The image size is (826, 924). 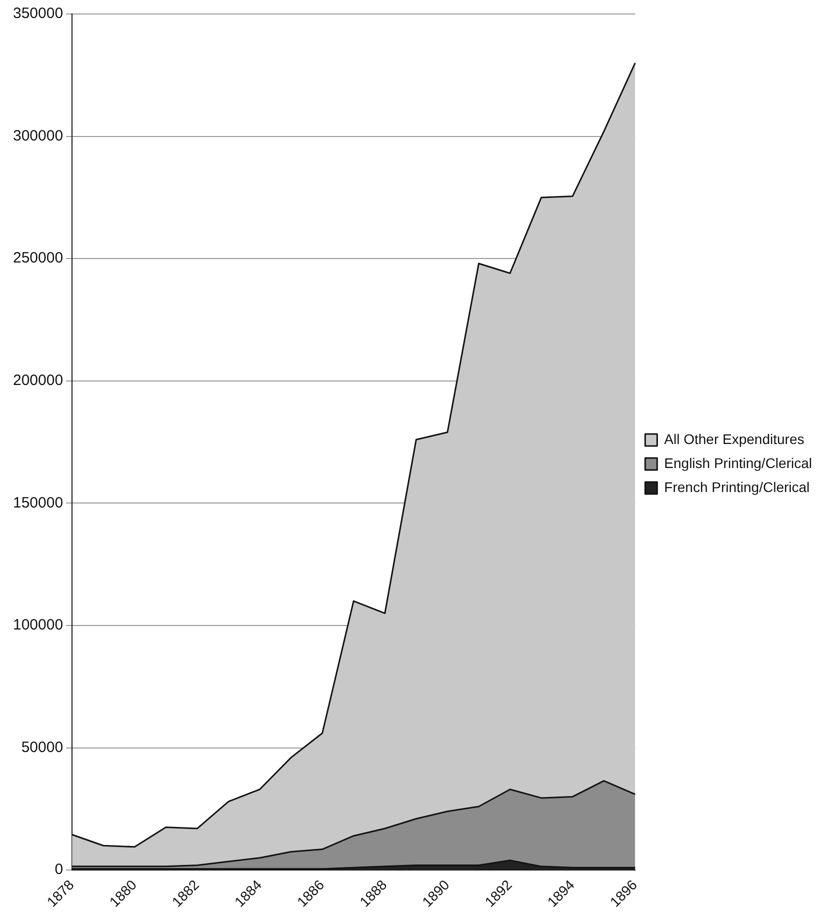 What do you see at coordinates (38, 135) in the screenshot?
I see `y-tick-label: 300000` at bounding box center [38, 135].